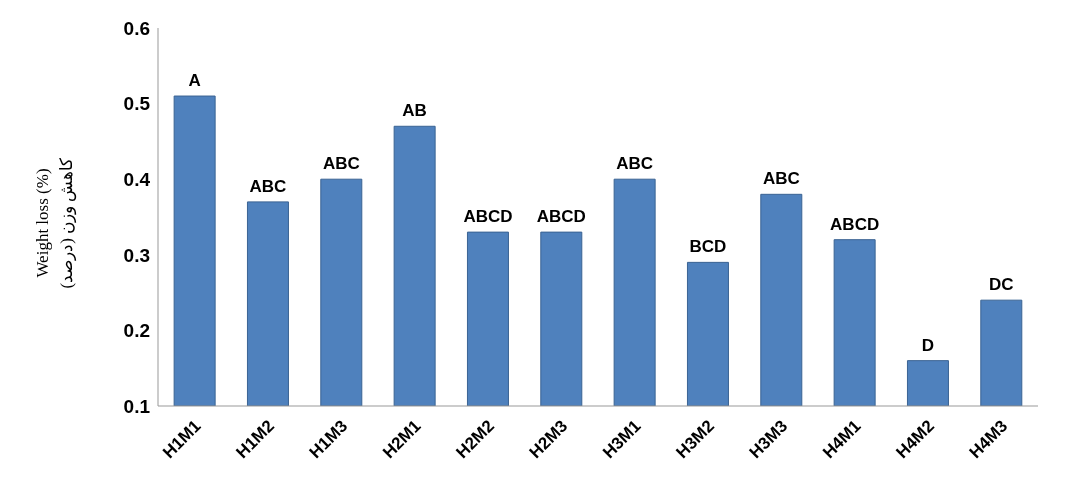  What do you see at coordinates (136, 331) in the screenshot?
I see `y-tick-label: 0.2` at bounding box center [136, 331].